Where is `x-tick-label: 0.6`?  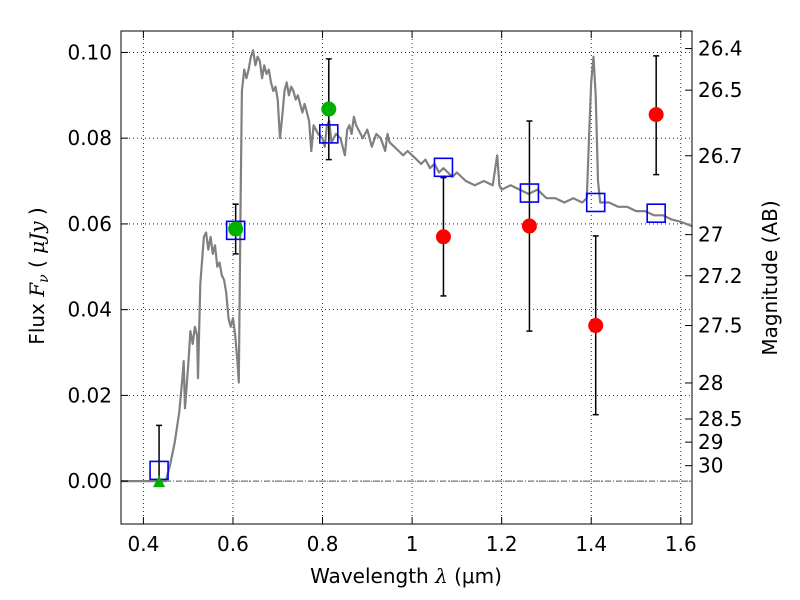 x-tick-label: 0.6 is located at coordinates (233, 544).